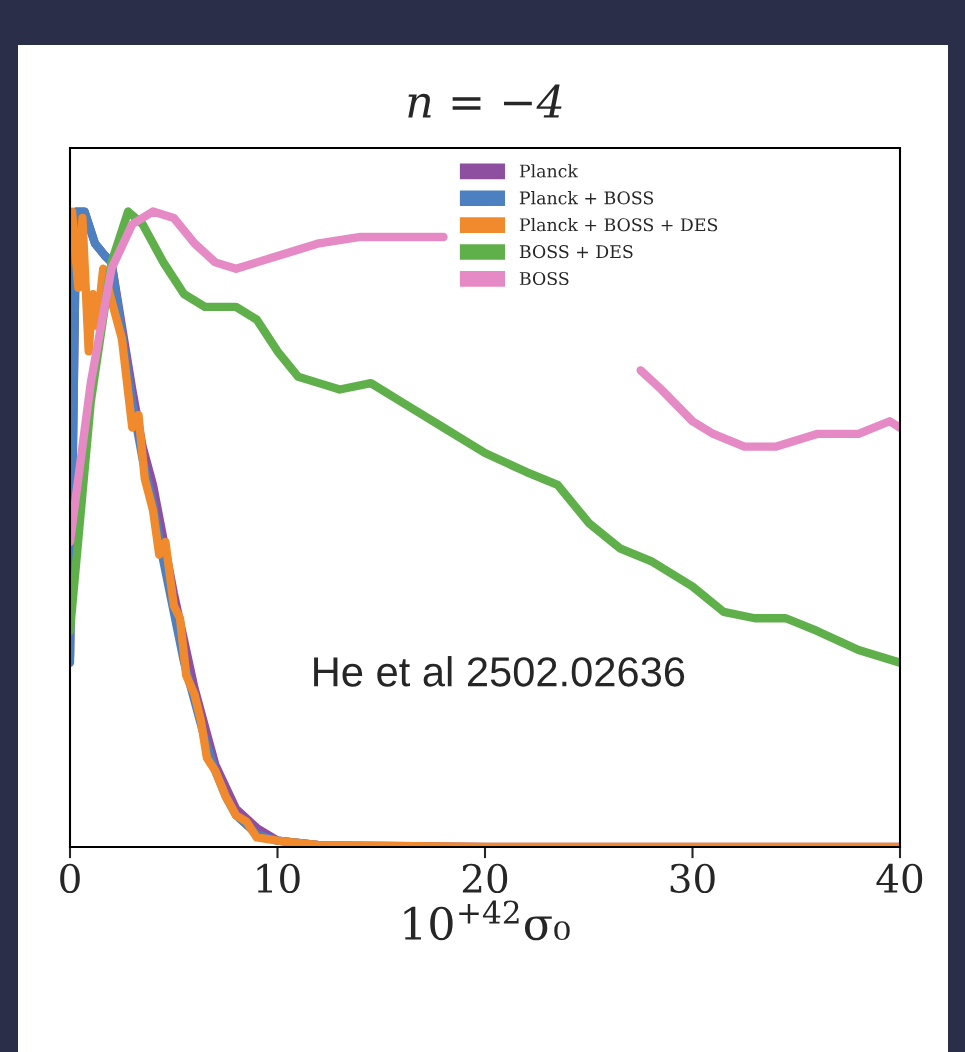 This screenshot has width=965, height=1052. Describe the element at coordinates (70, 878) in the screenshot. I see `x-tick-label: 0` at that location.